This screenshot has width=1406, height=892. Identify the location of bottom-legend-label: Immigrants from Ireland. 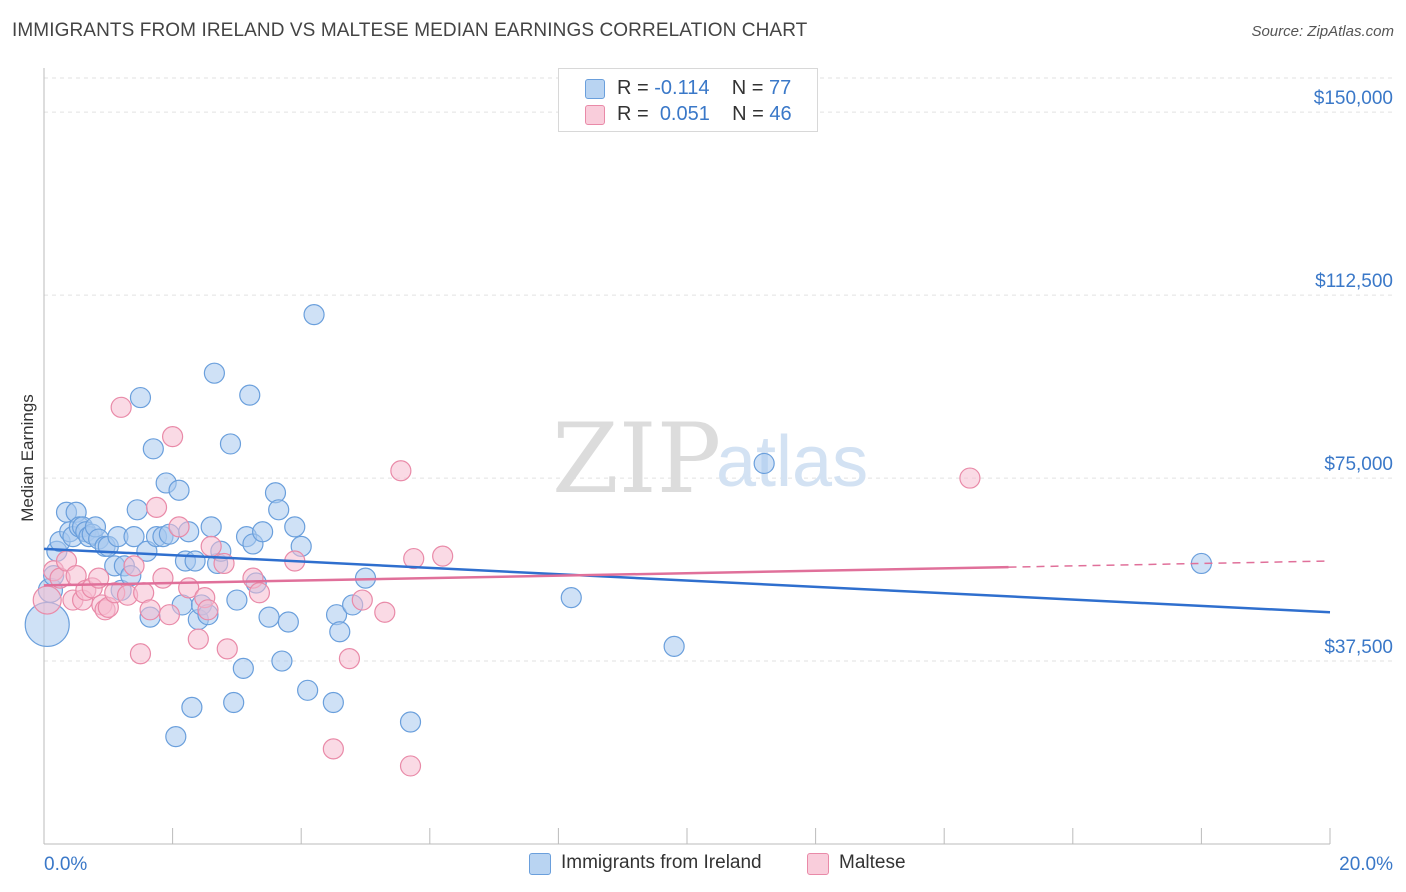
(661, 862).